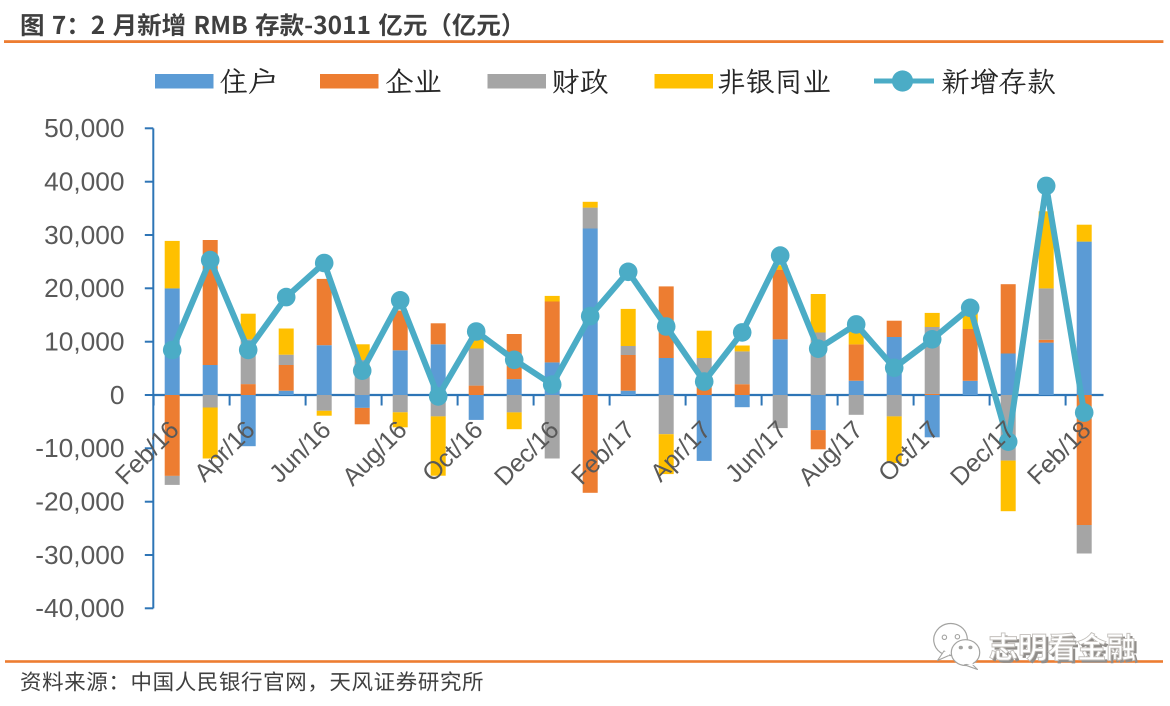 Image resolution: width=1170 pixels, height=706 pixels. What do you see at coordinates (84, 182) in the screenshot?
I see `svg-text: 40,000` at bounding box center [84, 182].